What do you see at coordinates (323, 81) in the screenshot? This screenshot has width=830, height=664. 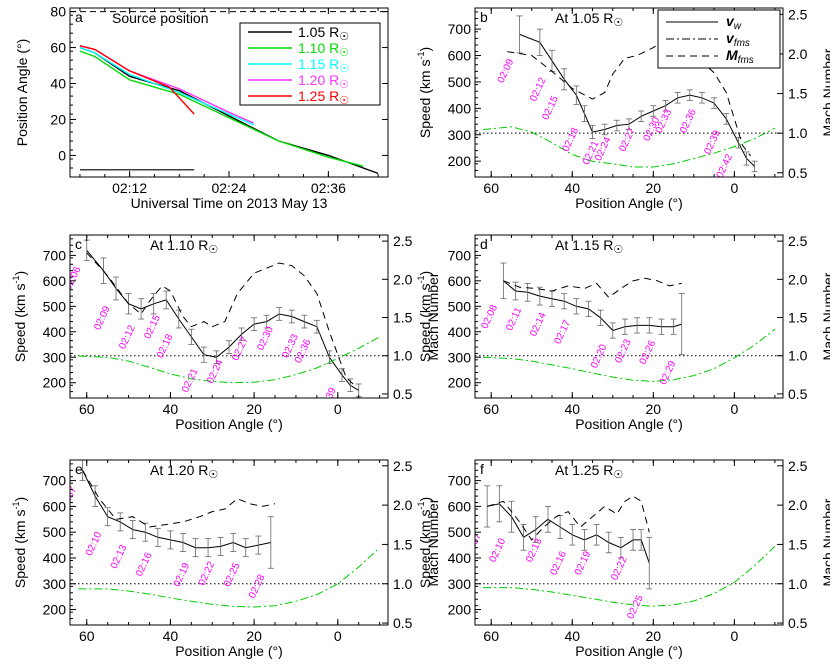 I see `legend-label: 1.20 R☉` at bounding box center [323, 81].